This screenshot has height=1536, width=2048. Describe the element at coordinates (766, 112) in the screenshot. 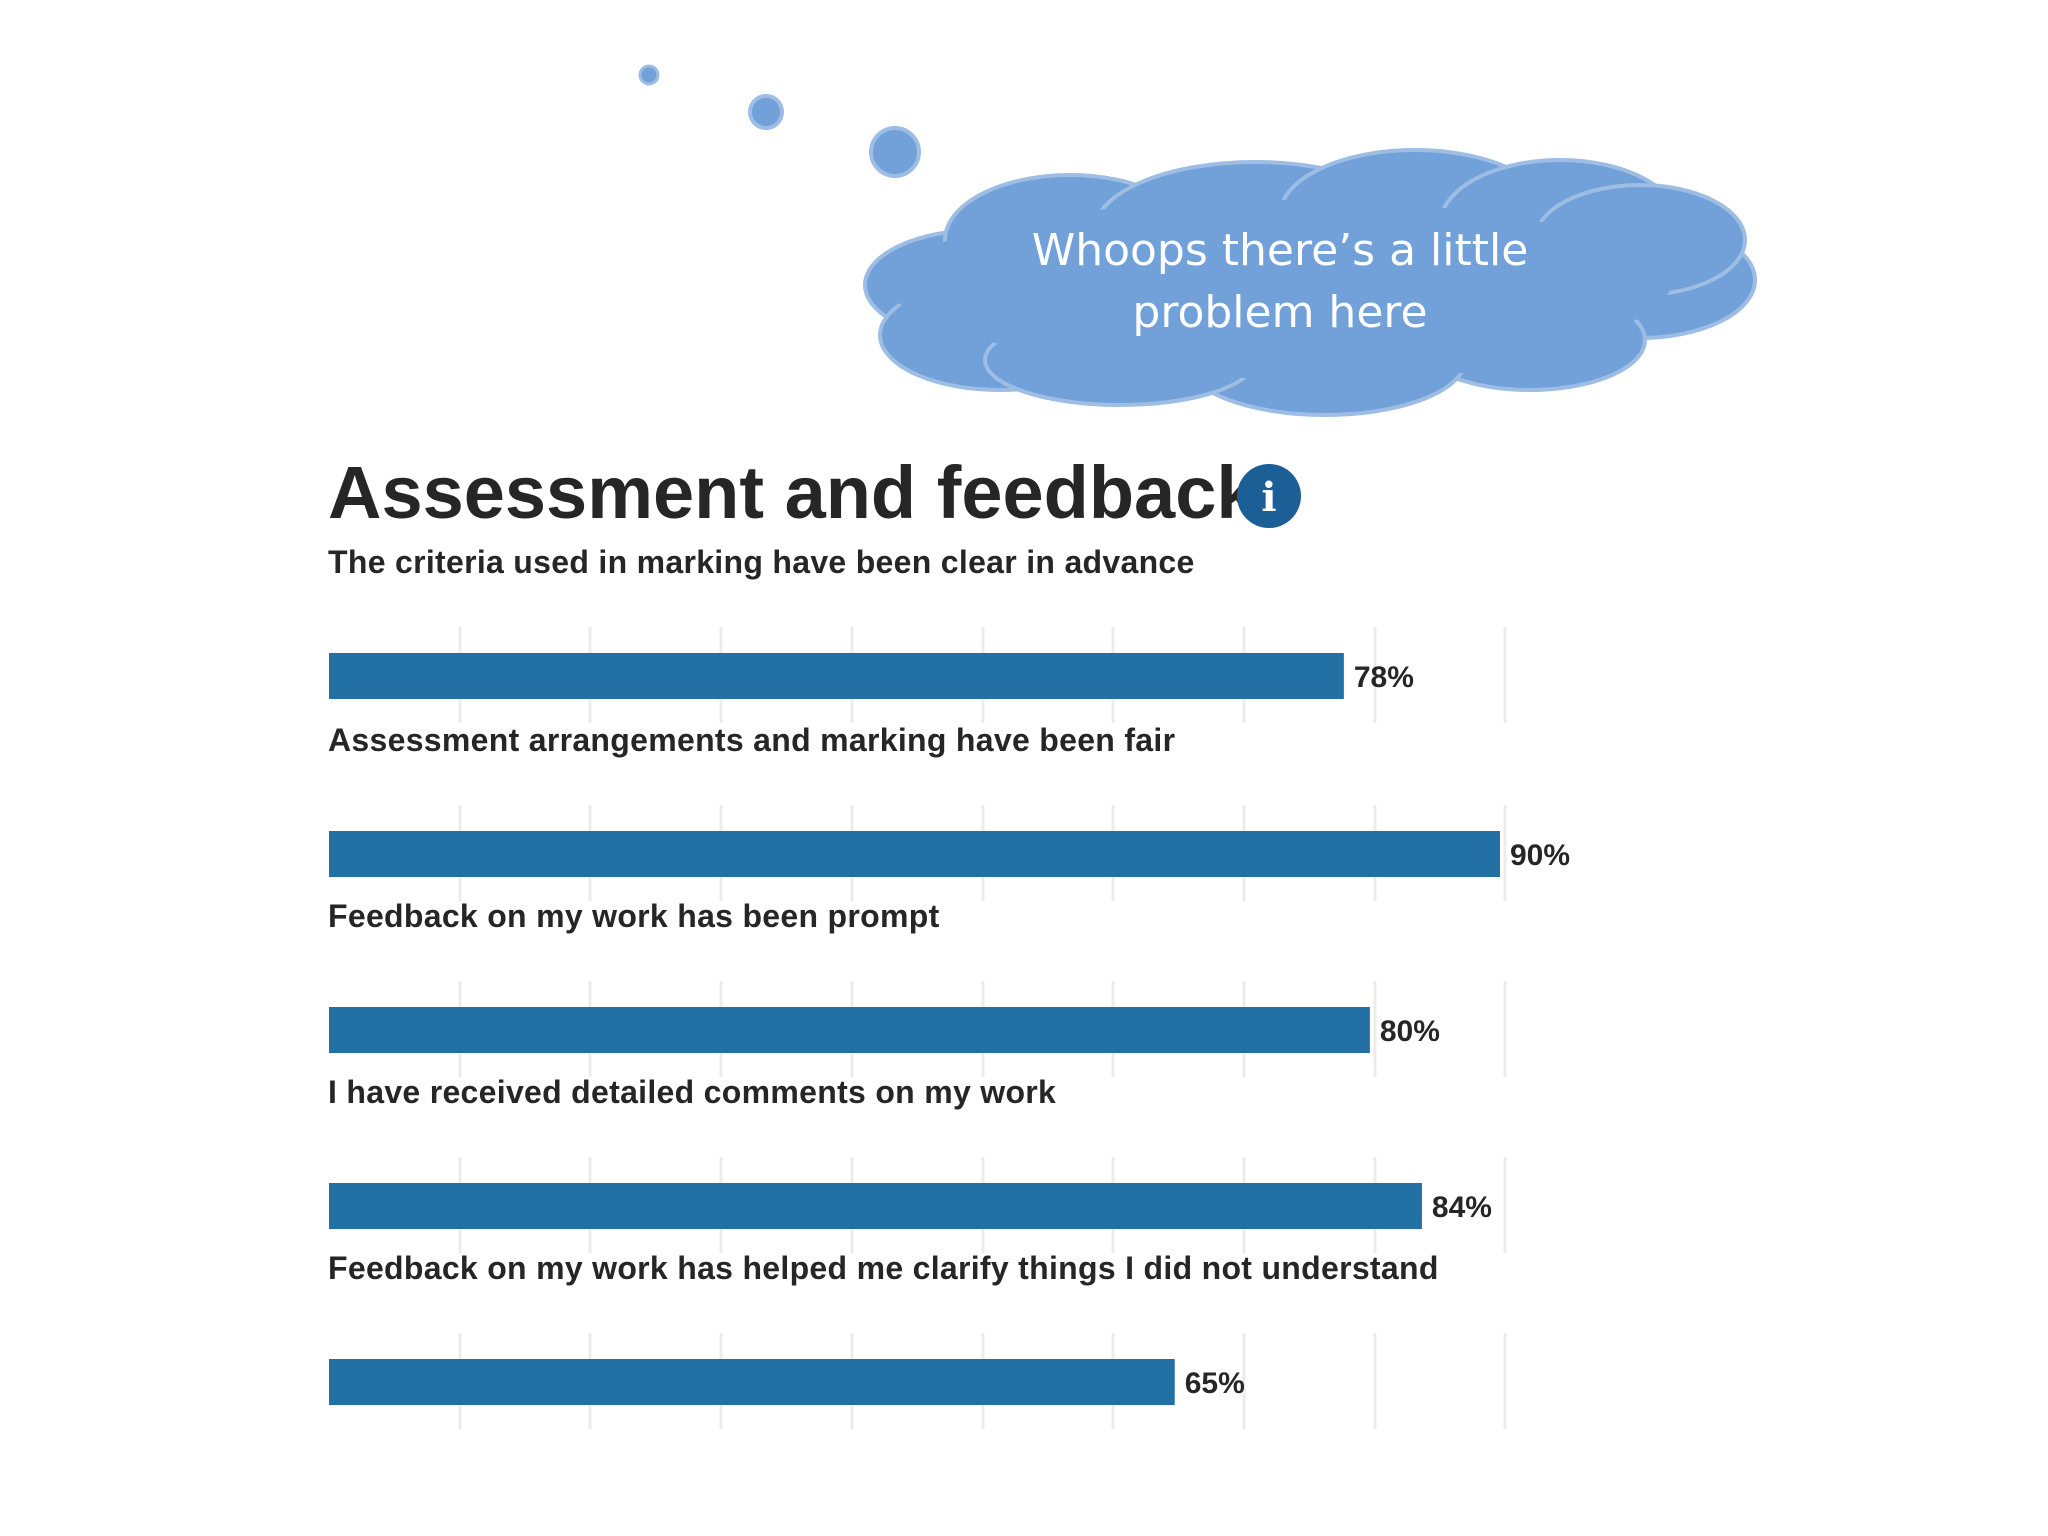

I see `thought-dot-medium` at that location.